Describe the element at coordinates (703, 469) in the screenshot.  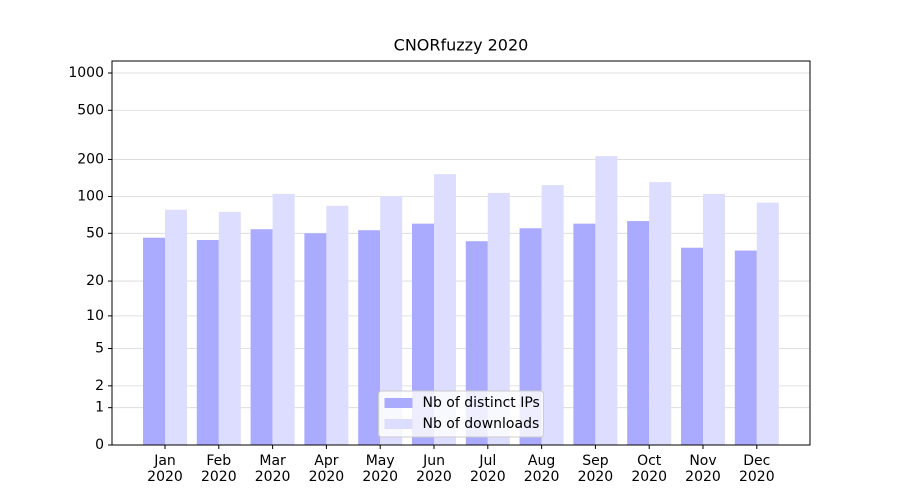
I see `x-tick-label: Nov 2020` at that location.